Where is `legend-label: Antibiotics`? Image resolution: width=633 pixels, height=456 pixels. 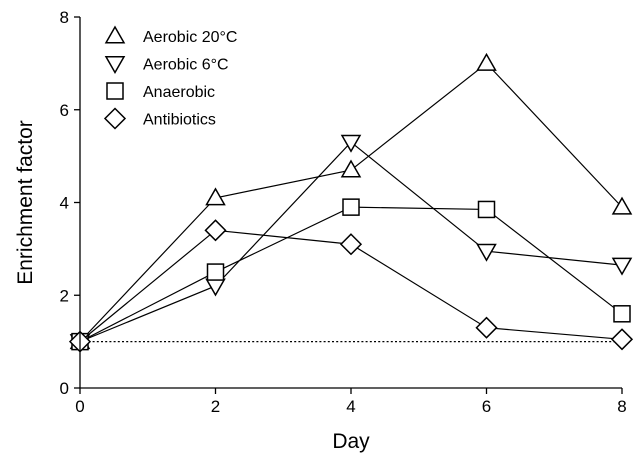 legend-label: Antibiotics is located at coordinates (179, 120).